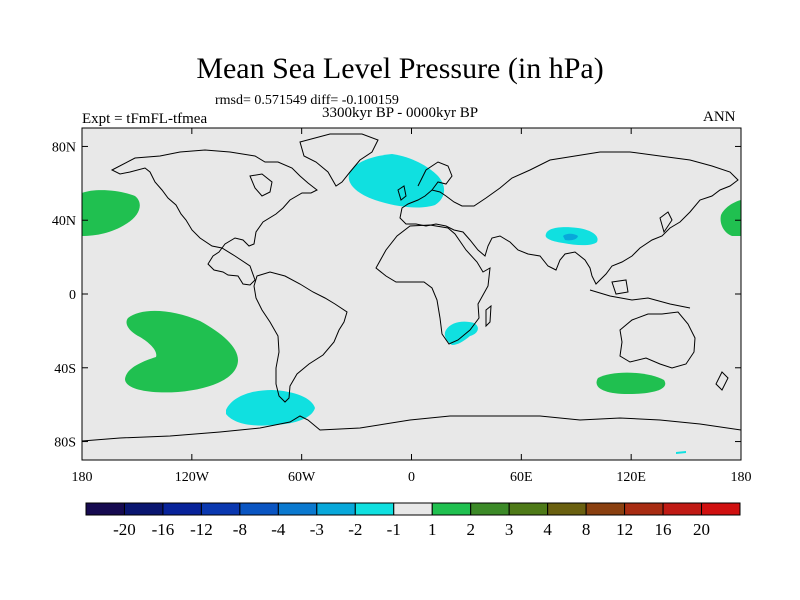  What do you see at coordinates (624, 529) in the screenshot?
I see `colorbar-label: 12` at bounding box center [624, 529].